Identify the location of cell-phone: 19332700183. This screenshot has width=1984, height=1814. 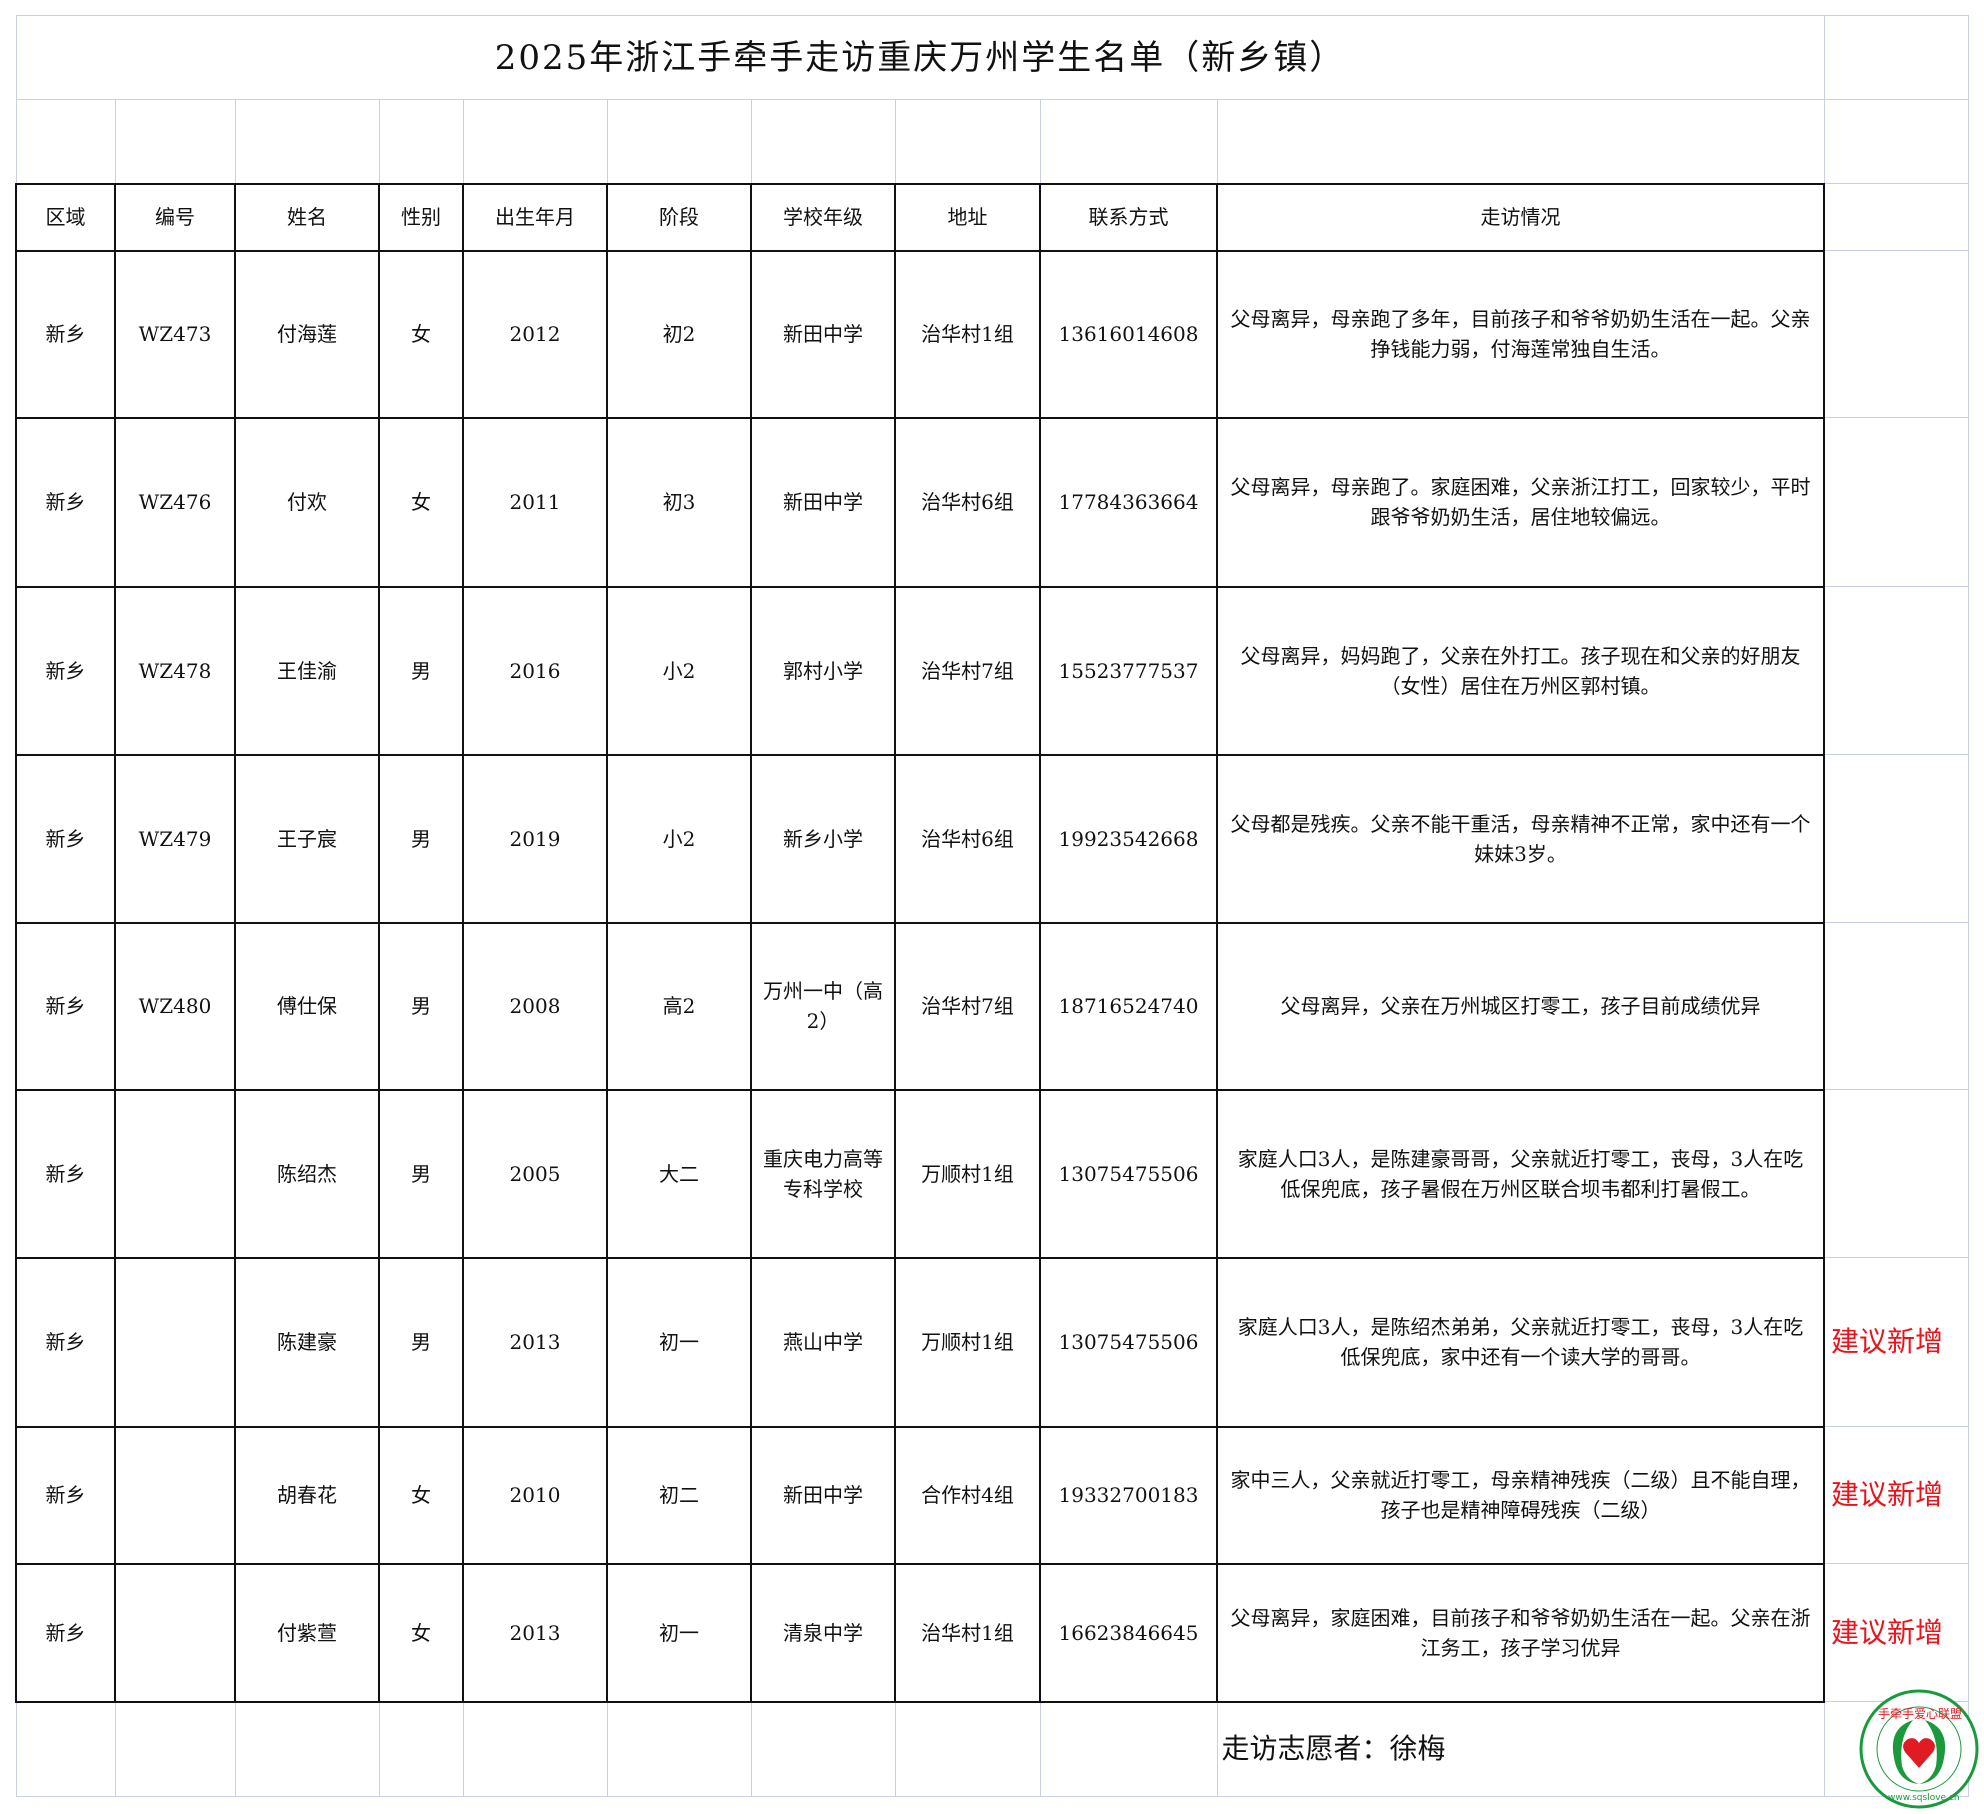
(1128, 1495).